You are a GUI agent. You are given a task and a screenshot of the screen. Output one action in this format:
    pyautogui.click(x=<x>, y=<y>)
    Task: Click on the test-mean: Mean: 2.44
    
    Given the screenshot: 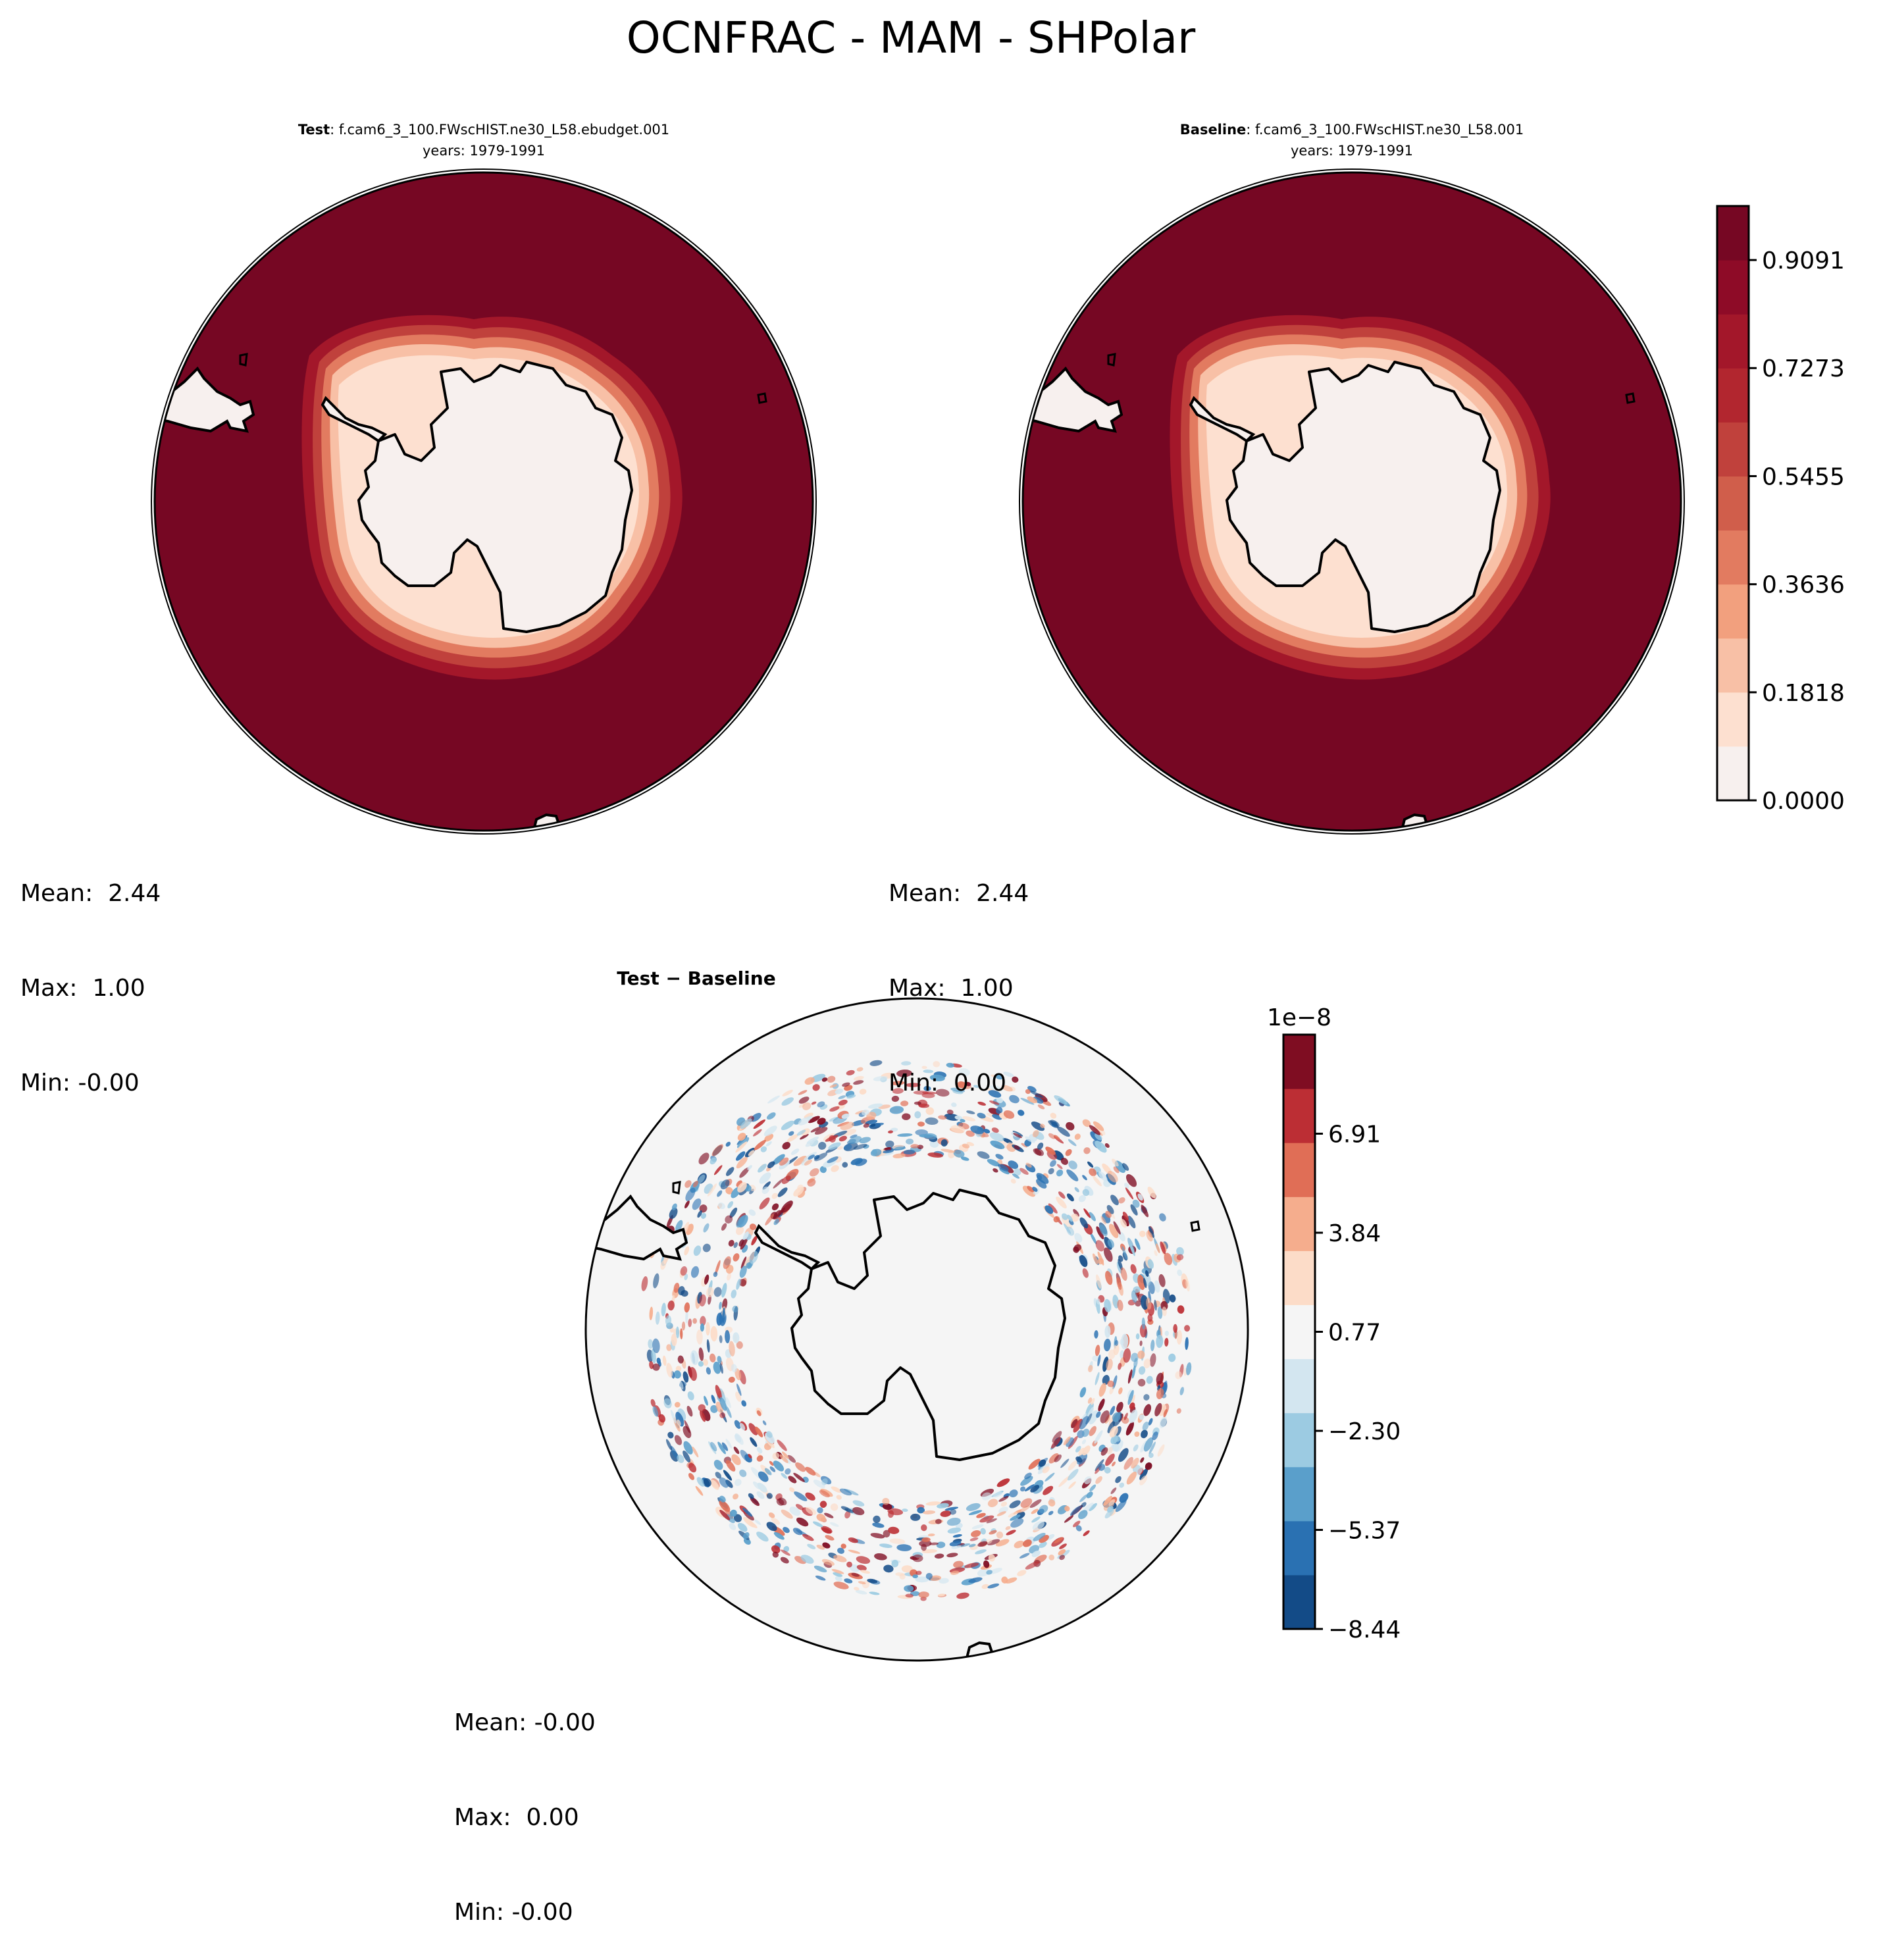 What is the action you would take?
    pyautogui.click(x=90, y=893)
    